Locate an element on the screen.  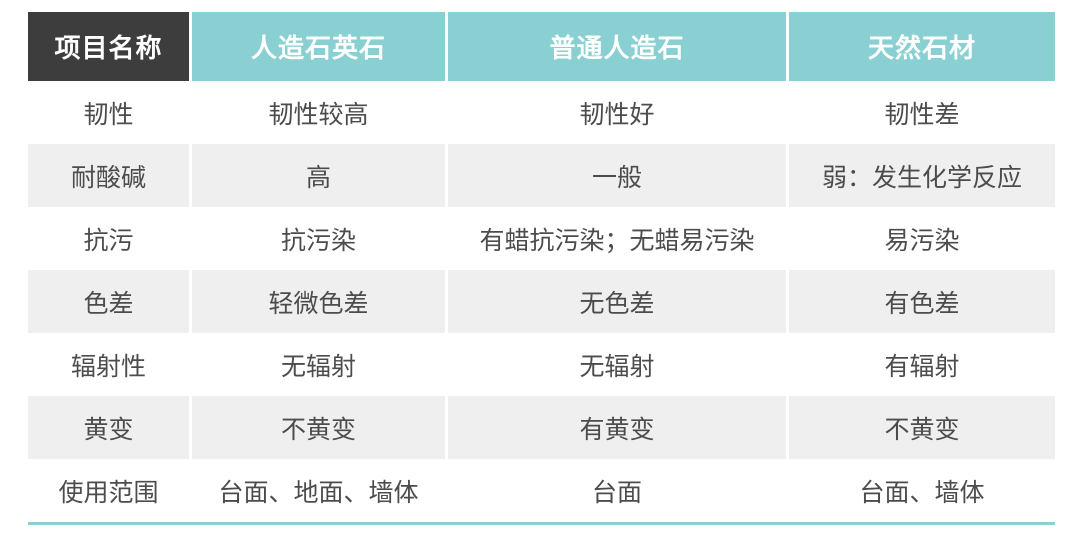
row-label-cell: 使用范围 is located at coordinates (108, 492).